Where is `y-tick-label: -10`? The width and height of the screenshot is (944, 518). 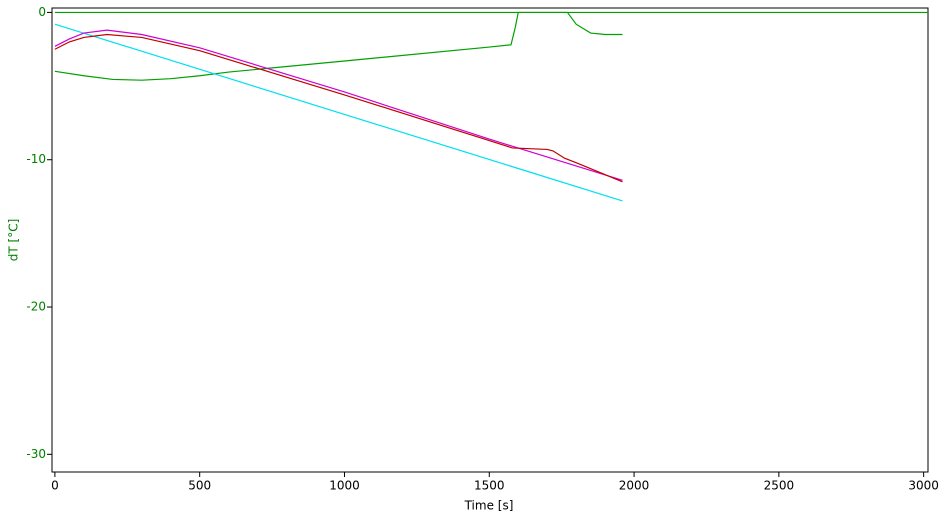 y-tick-label: -10 is located at coordinates (36, 159).